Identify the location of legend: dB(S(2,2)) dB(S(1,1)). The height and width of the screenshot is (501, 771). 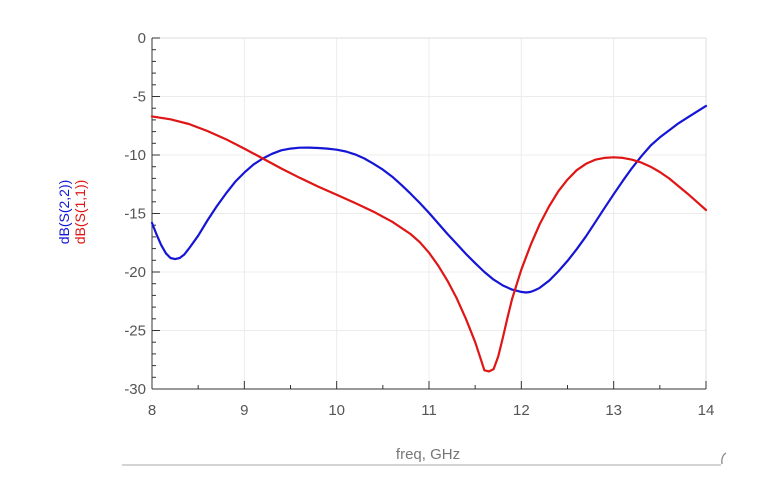
(72, 212).